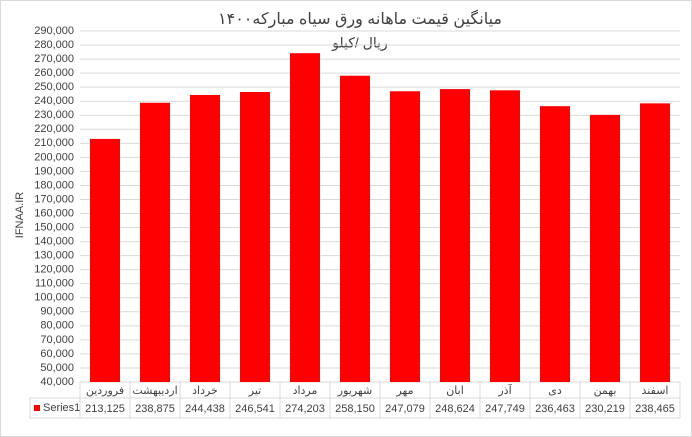 The width and height of the screenshot is (692, 437). What do you see at coordinates (305, 391) in the screenshot?
I see `x-tick-label: مرداد` at bounding box center [305, 391].